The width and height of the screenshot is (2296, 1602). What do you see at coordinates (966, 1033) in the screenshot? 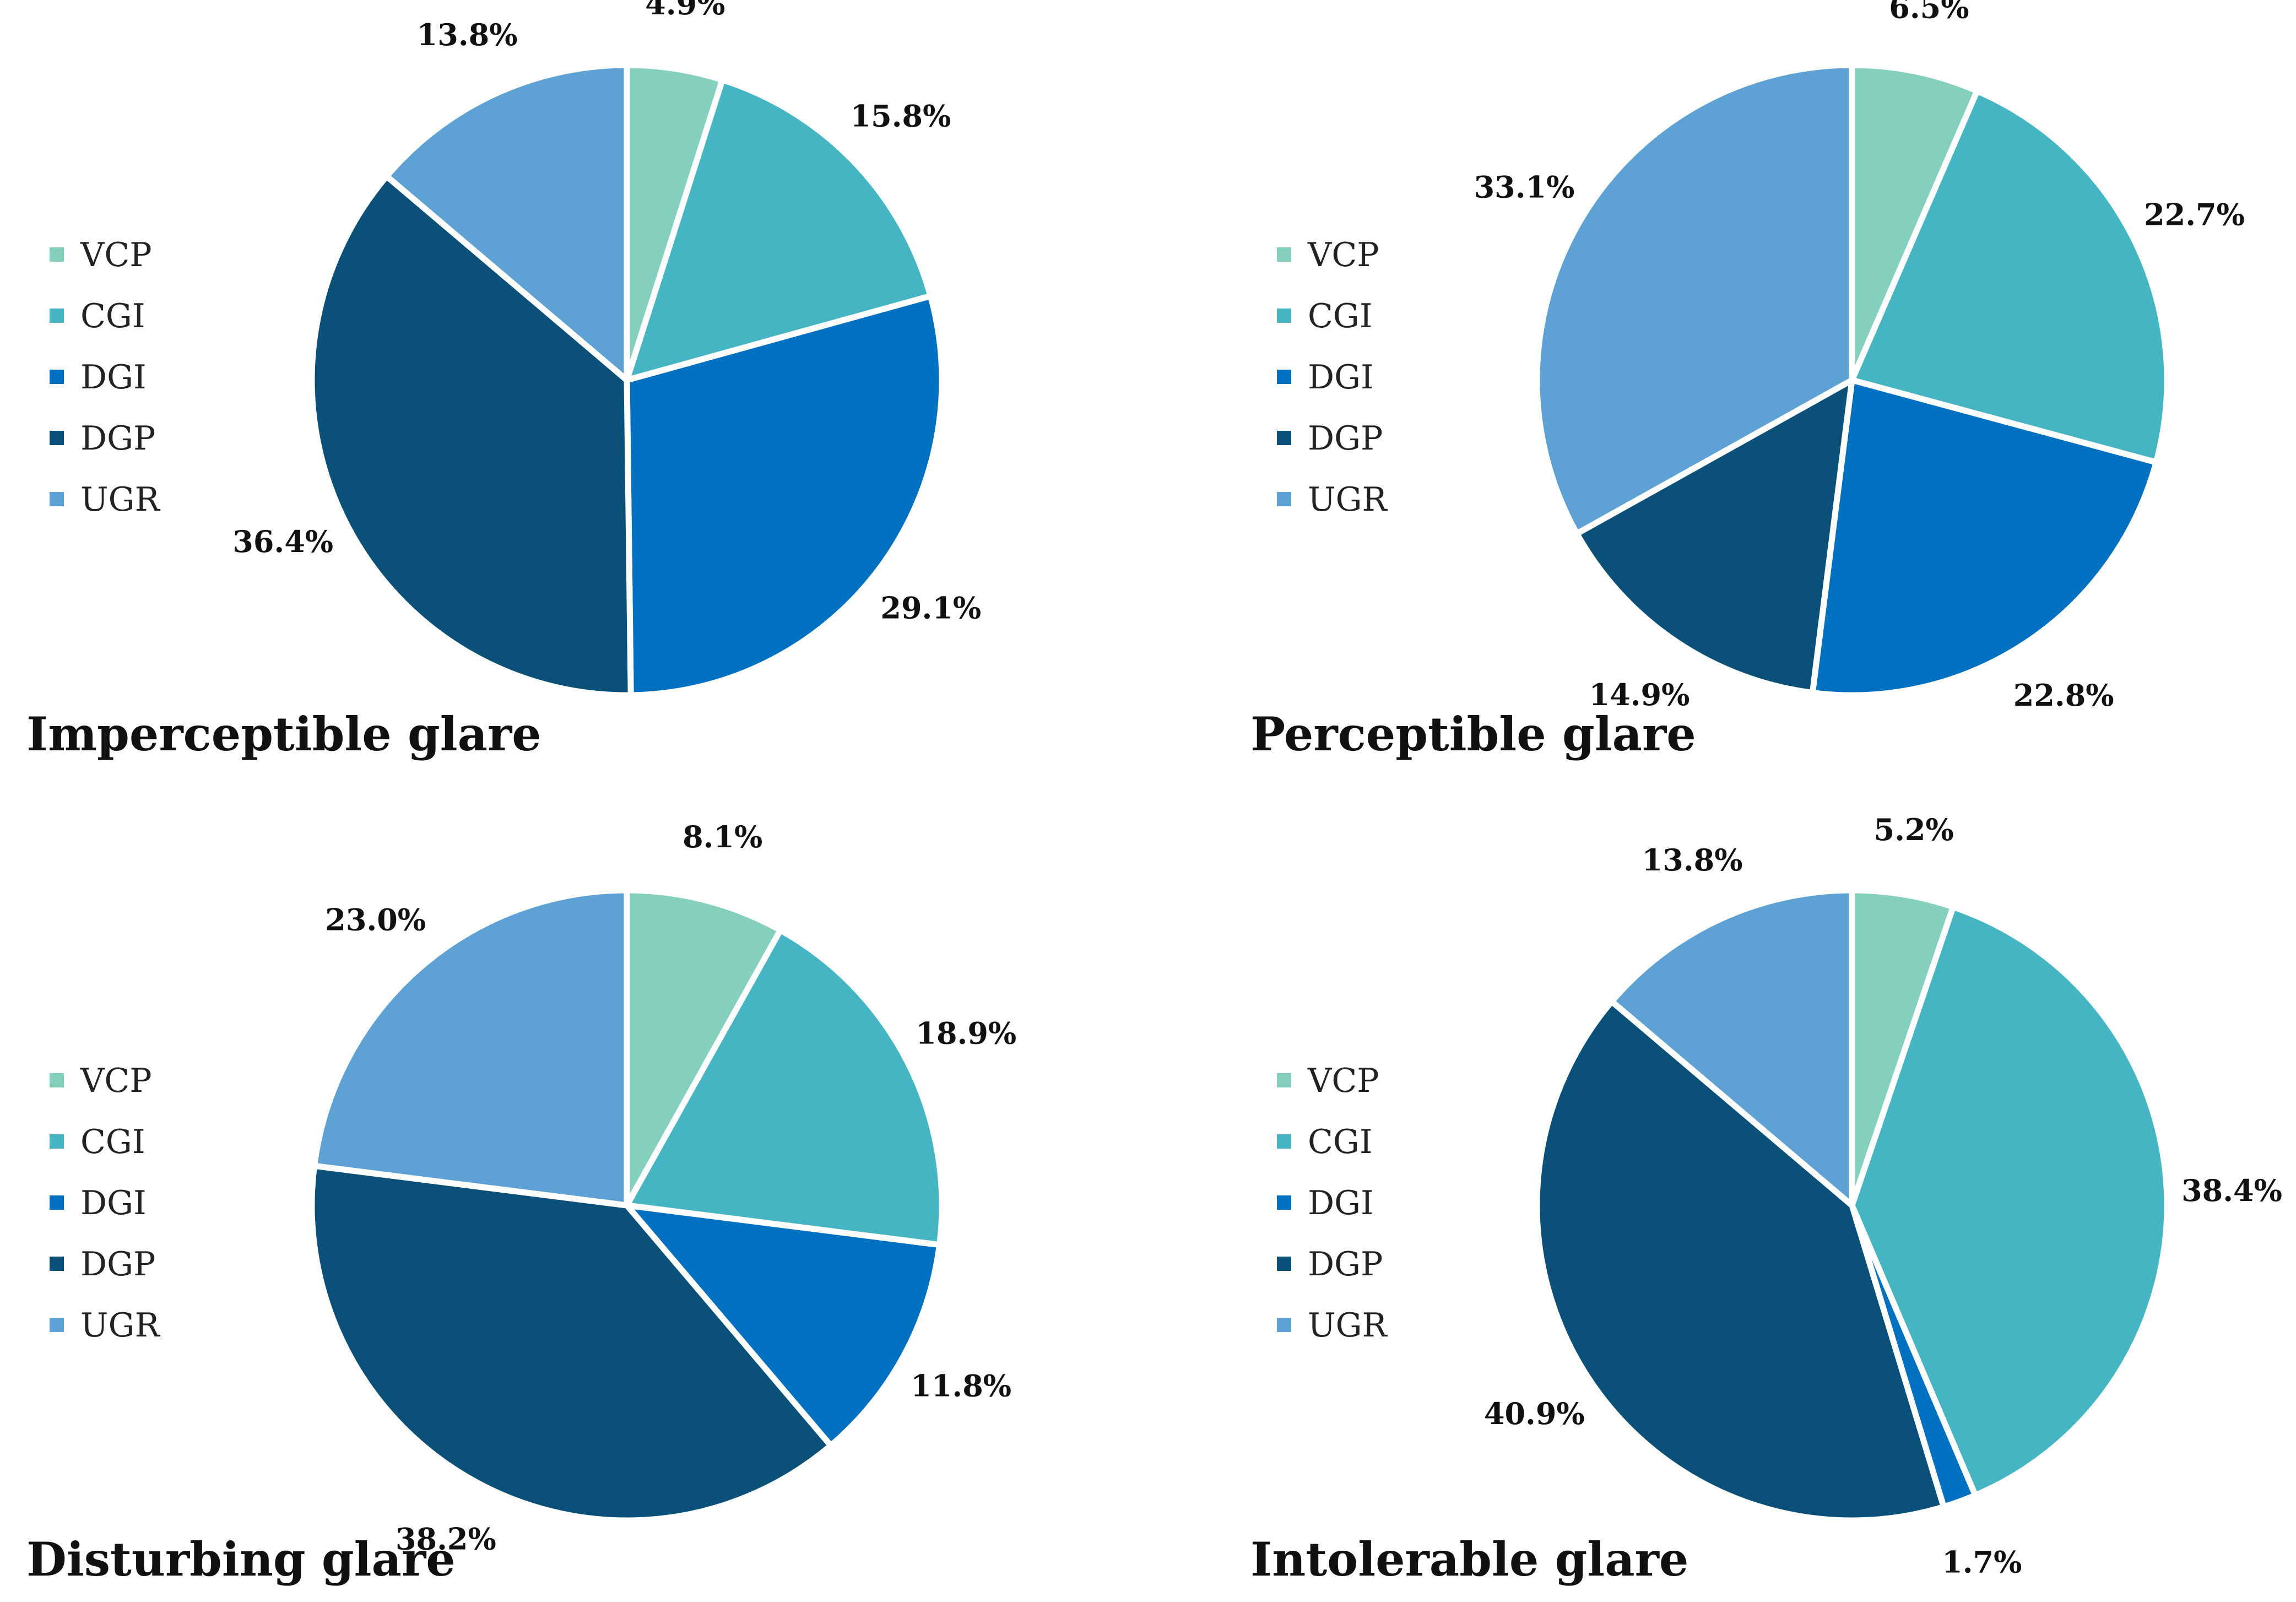
I see `data-label-cgi: 18.9%` at bounding box center [966, 1033].